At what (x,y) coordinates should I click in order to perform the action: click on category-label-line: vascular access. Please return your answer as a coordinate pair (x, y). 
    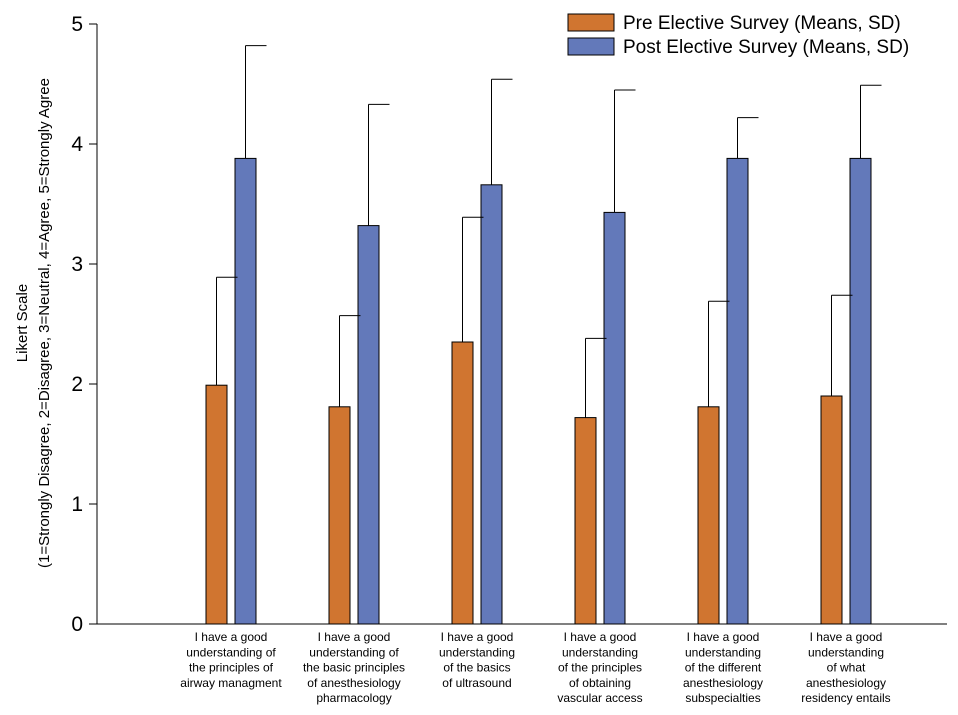
    Looking at the image, I should click on (599, 698).